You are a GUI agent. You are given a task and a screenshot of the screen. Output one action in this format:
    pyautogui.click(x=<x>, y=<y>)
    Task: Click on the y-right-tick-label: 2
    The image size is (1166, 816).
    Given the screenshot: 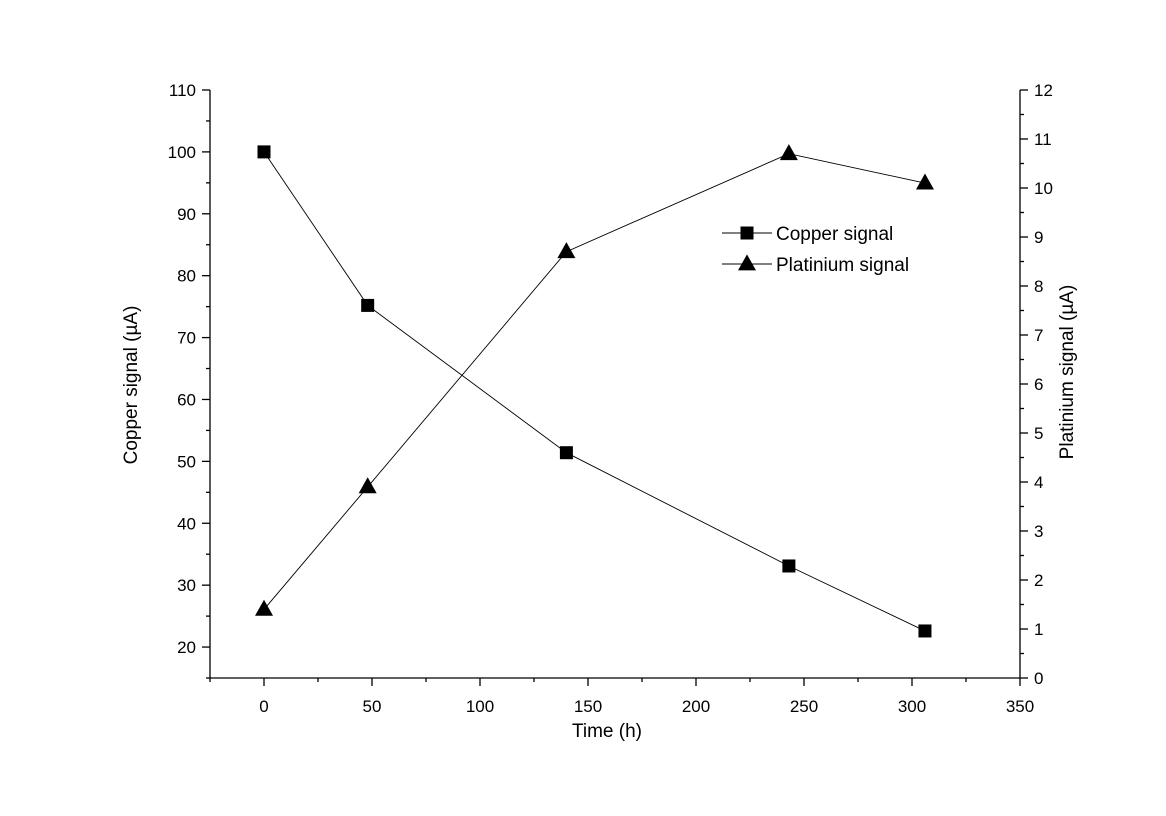 What is the action you would take?
    pyautogui.click(x=1038, y=580)
    